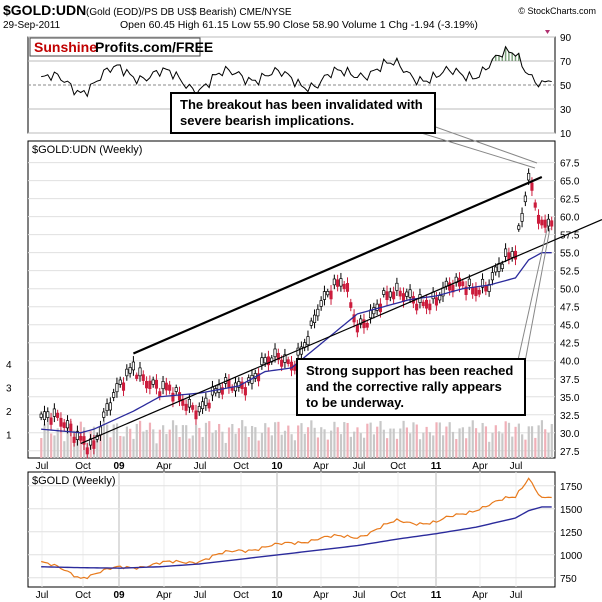 This screenshot has width=602, height=602. Describe the element at coordinates (570, 272) in the screenshot. I see `price-tick-label: 52.5` at that location.